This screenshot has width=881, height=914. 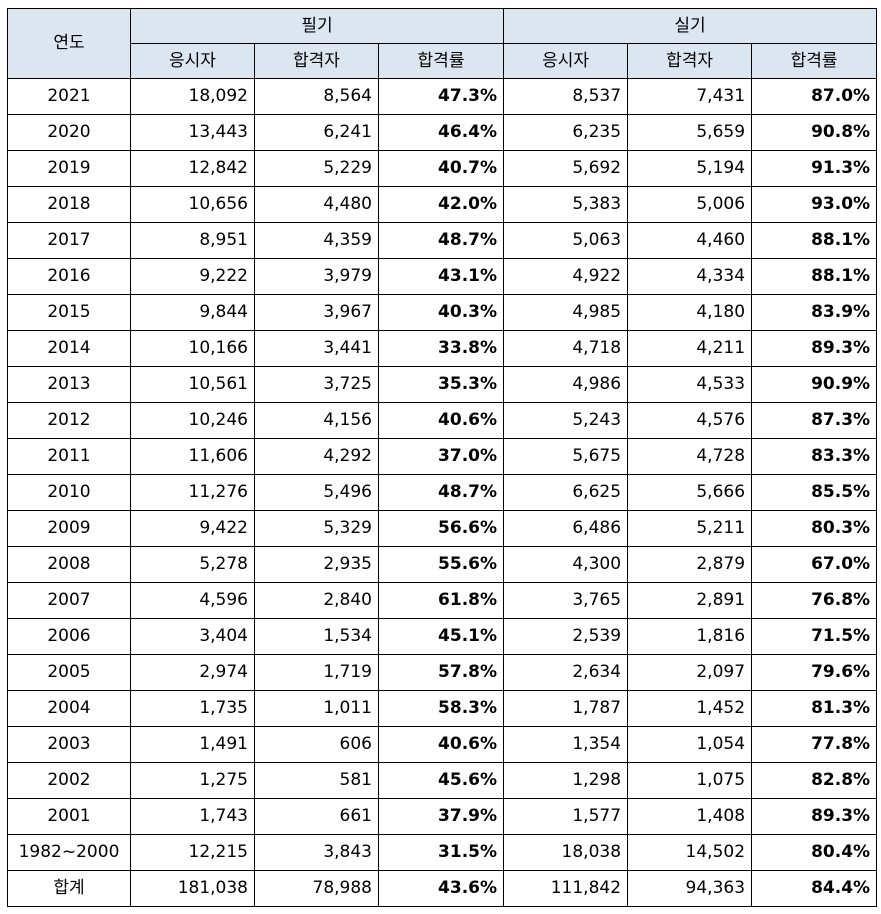 I want to click on written-passed-cell: 2,840, so click(x=316, y=600).